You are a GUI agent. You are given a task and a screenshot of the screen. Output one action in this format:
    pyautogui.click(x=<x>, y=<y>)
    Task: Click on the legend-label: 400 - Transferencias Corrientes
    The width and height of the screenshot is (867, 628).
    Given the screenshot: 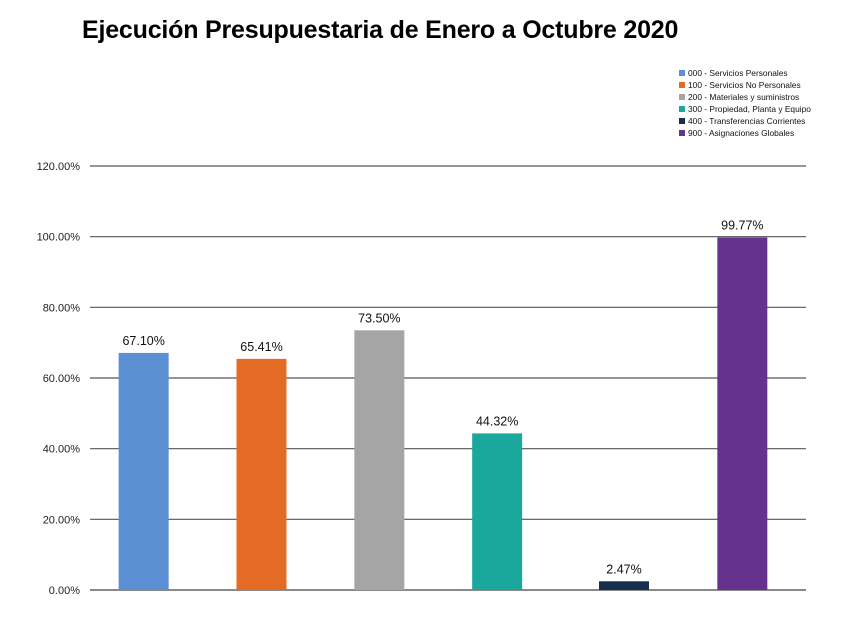 What is the action you would take?
    pyautogui.click(x=747, y=121)
    